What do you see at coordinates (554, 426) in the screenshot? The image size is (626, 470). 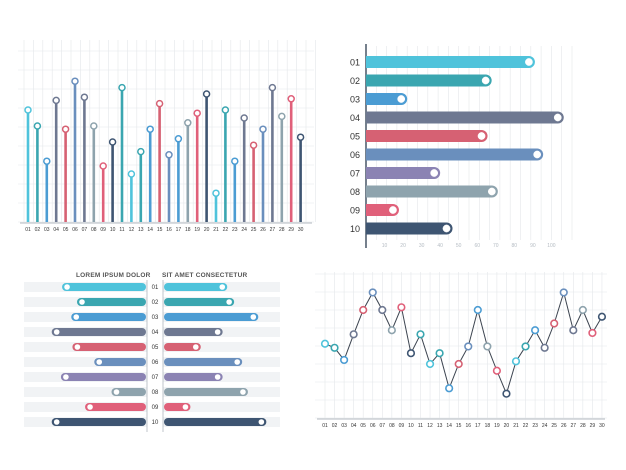 I see `x-tick-label: 25` at bounding box center [554, 426].